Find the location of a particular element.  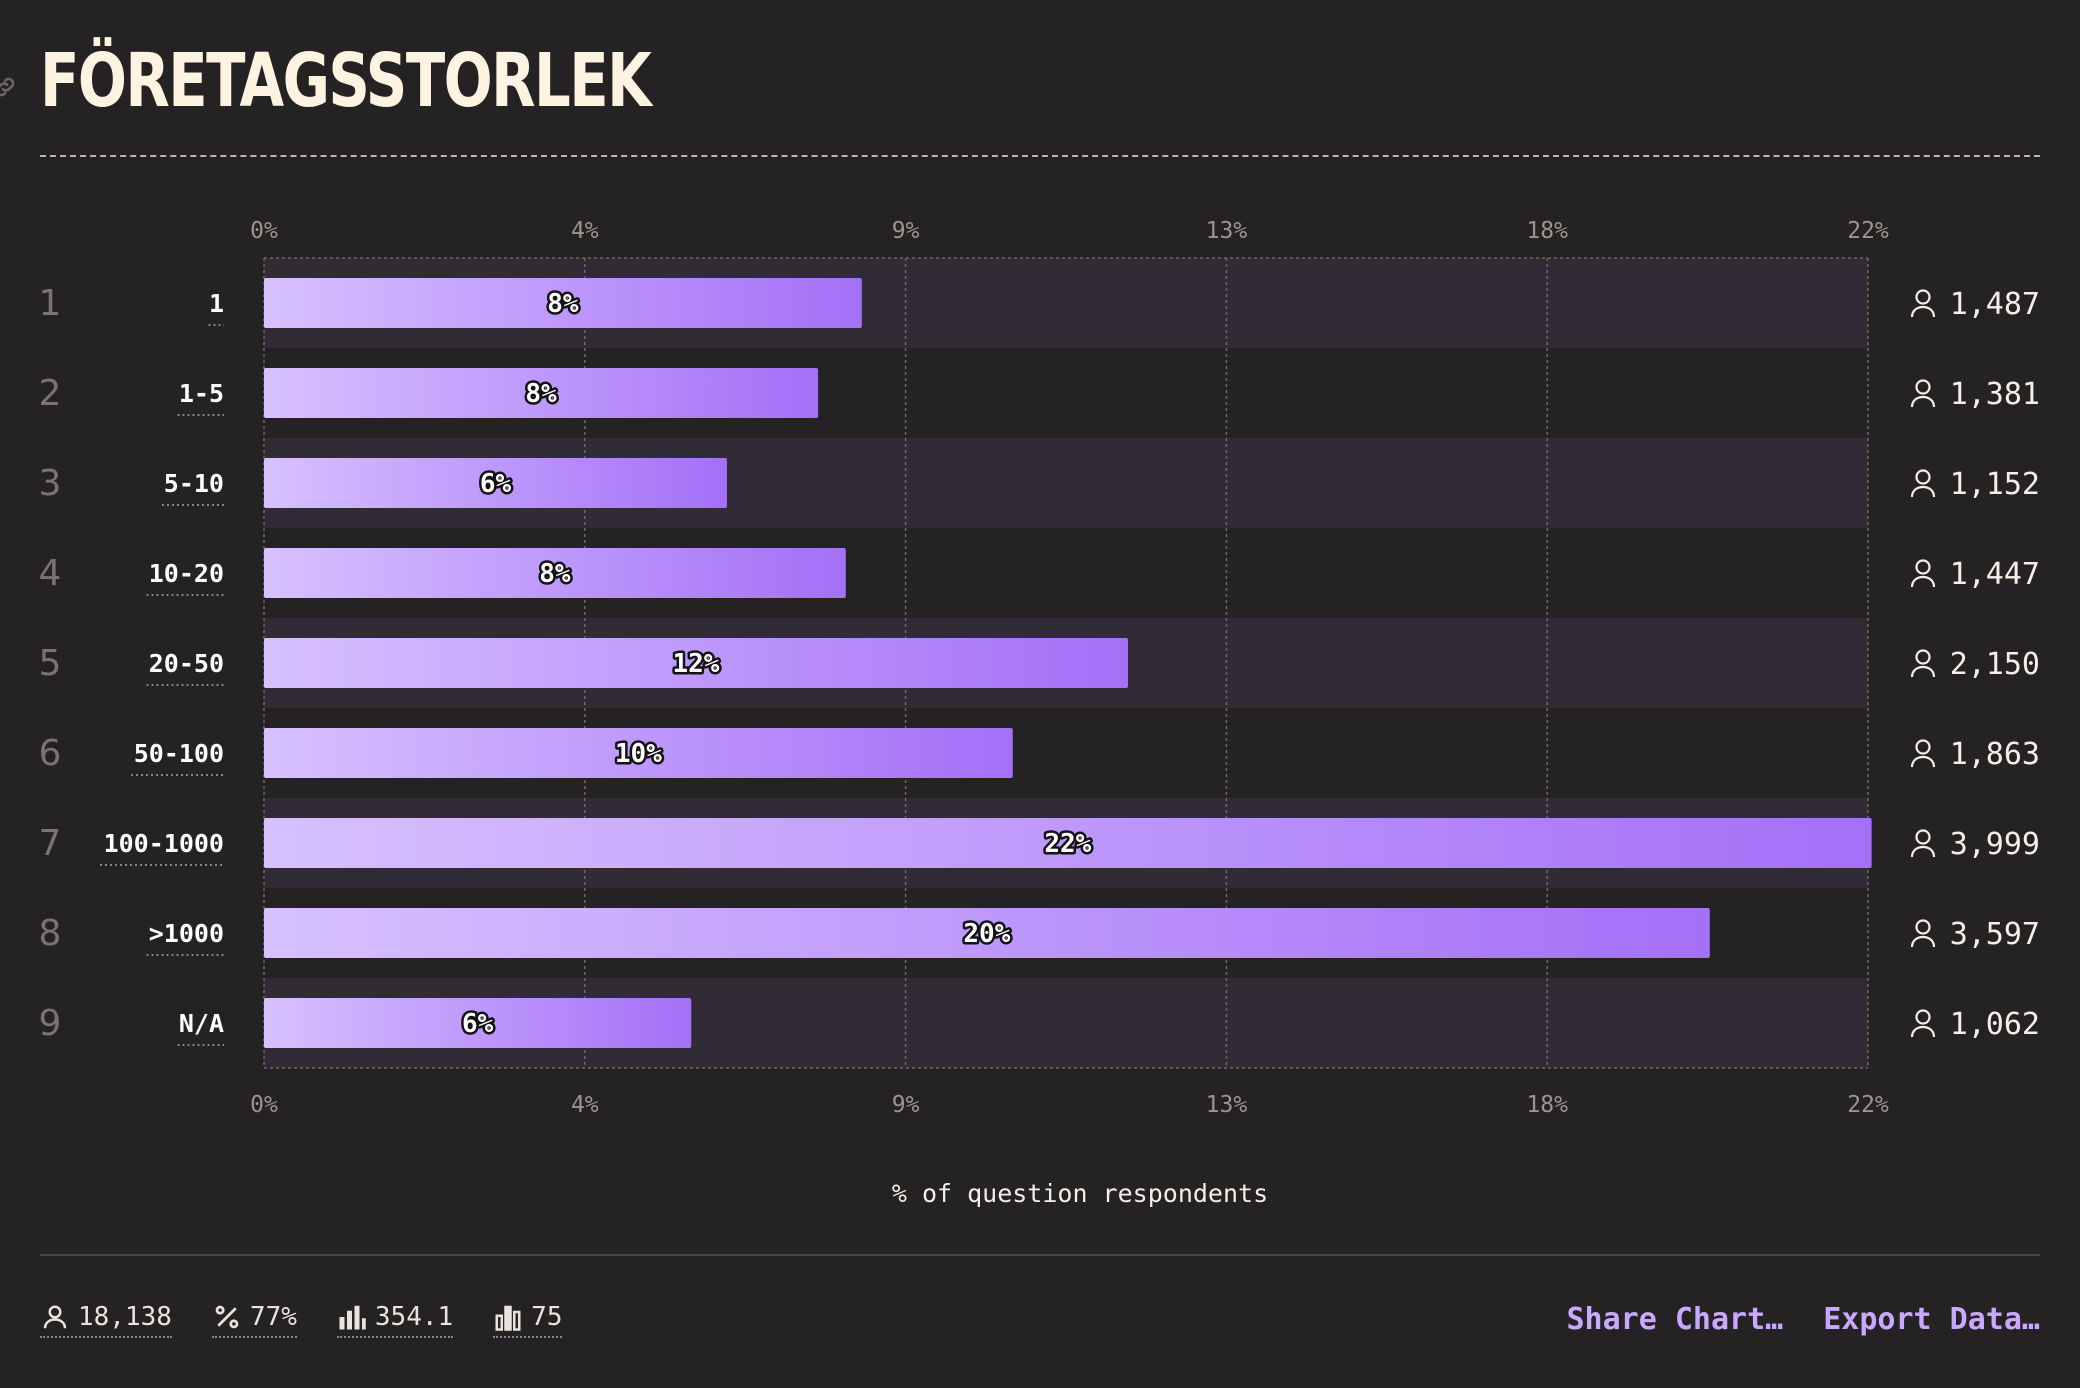

columns-value: 75 is located at coordinates (547, 1317).